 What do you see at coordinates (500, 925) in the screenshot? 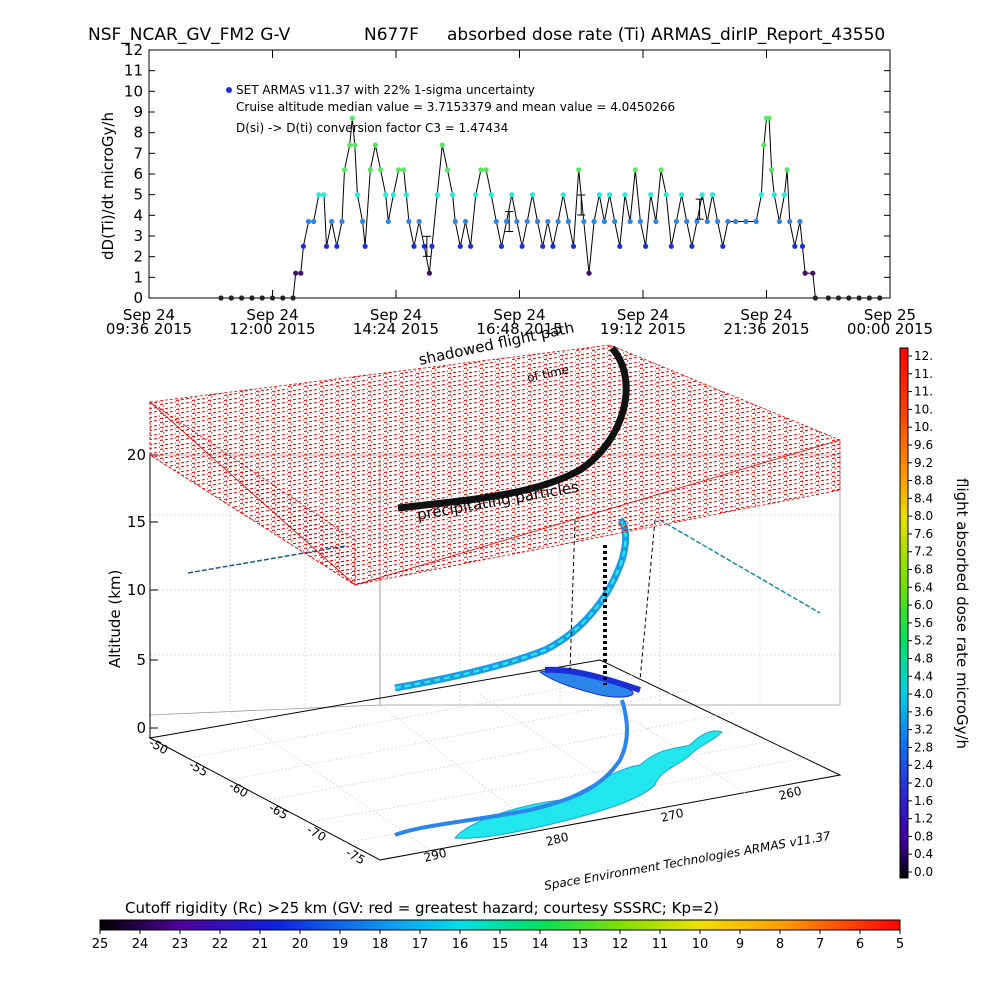
I see `bottom-colorbar-gradient` at bounding box center [500, 925].